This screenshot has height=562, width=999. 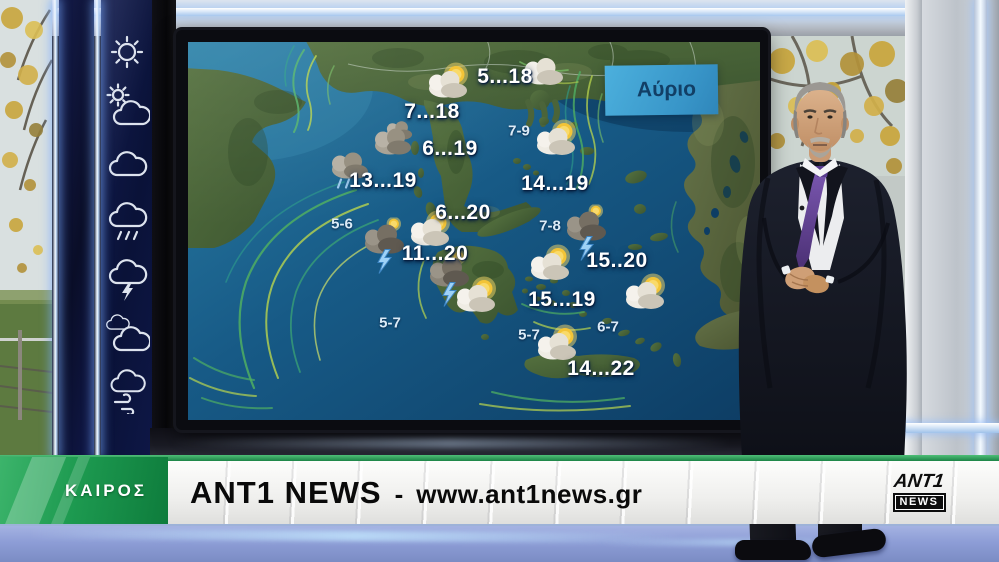 I want to click on channel-name: ANT1 NEWS, so click(x=286, y=492).